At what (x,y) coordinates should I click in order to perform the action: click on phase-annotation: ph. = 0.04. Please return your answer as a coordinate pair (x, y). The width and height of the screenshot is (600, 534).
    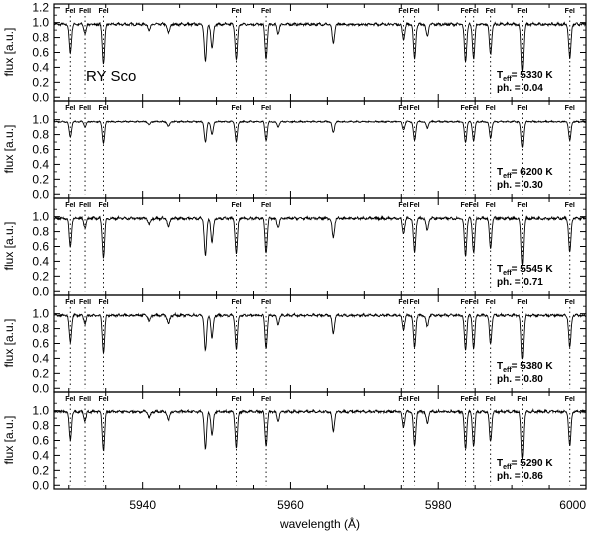
    Looking at the image, I should click on (520, 88).